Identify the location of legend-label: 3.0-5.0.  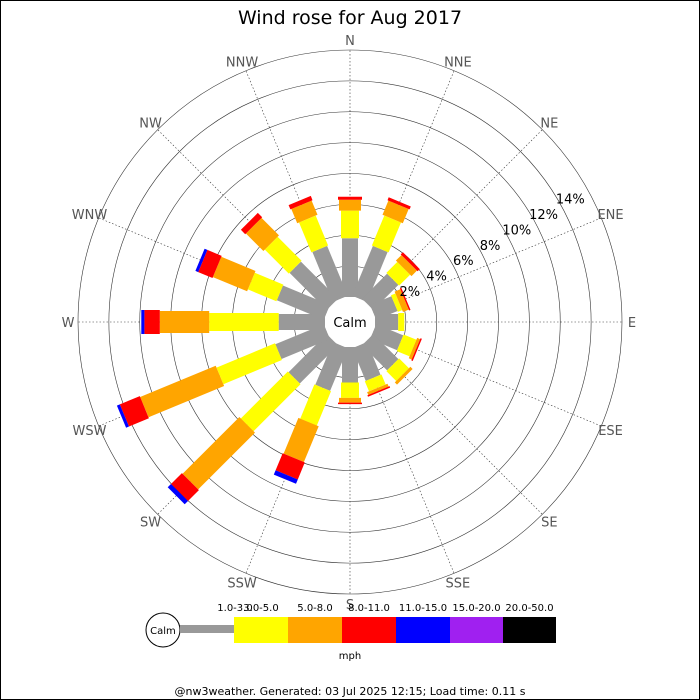
(260, 608).